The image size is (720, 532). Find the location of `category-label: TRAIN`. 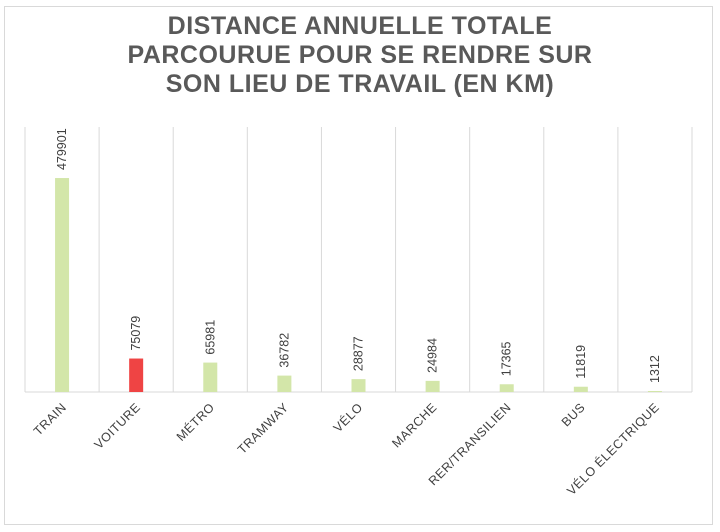

category-label: TRAIN is located at coordinates (50, 419).